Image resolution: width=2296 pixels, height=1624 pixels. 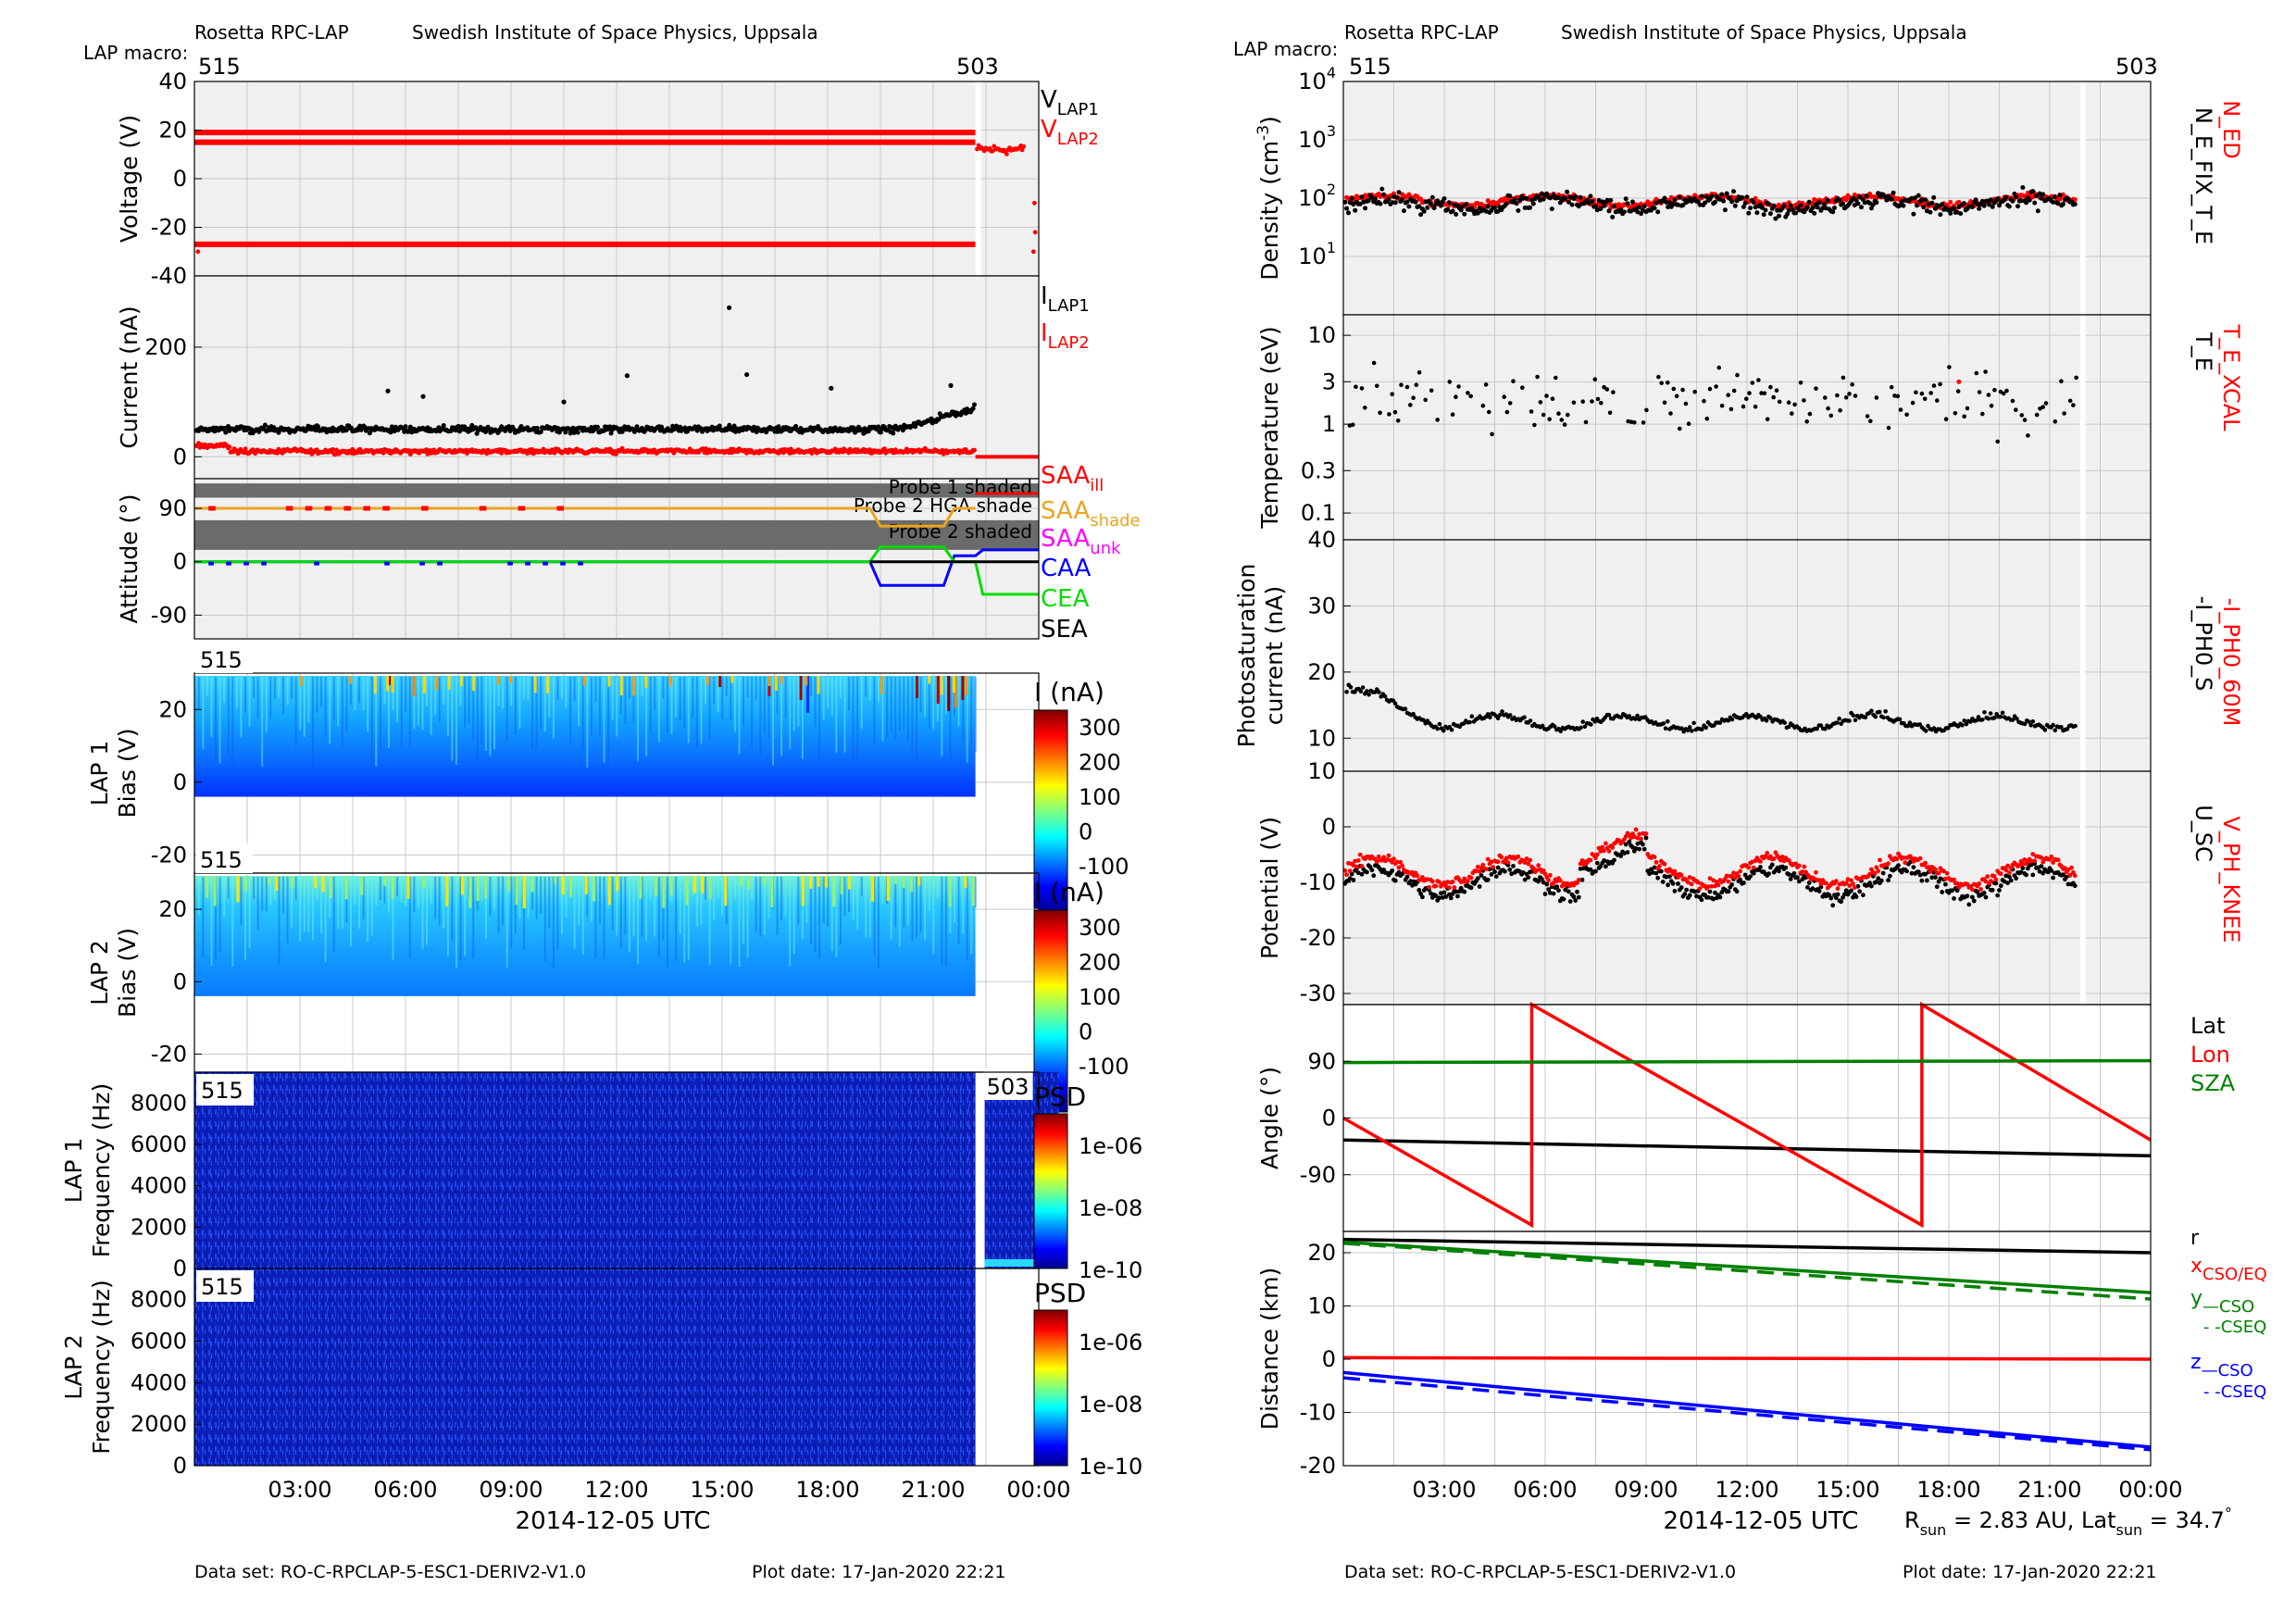 What do you see at coordinates (1321, 771) in the screenshot?
I see `tick-label-y: 10` at bounding box center [1321, 771].